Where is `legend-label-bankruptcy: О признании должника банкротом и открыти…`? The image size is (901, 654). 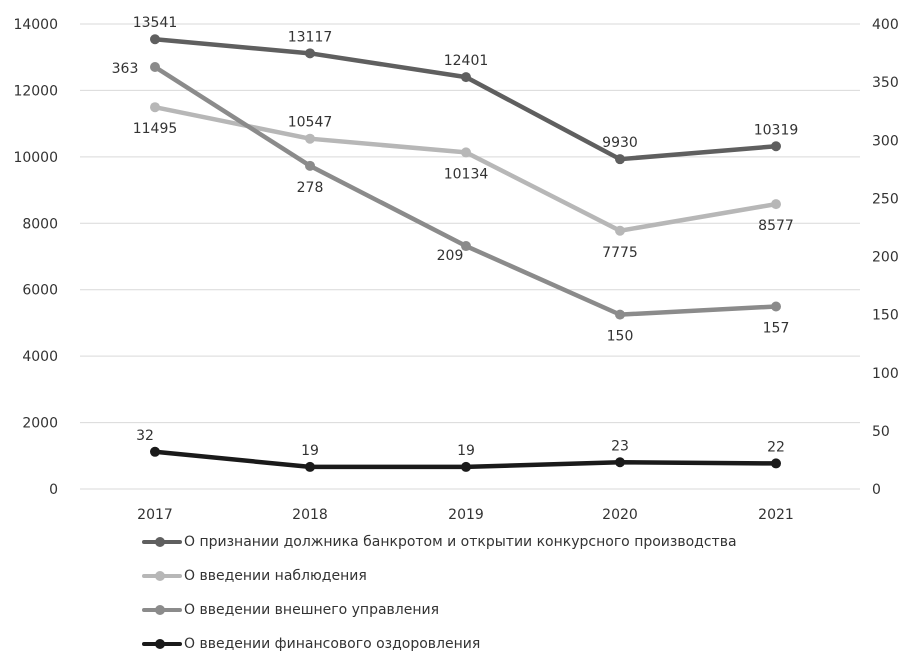 legend-label-bankruptcy: О признании должника банкротом и открыти… is located at coordinates (460, 542).